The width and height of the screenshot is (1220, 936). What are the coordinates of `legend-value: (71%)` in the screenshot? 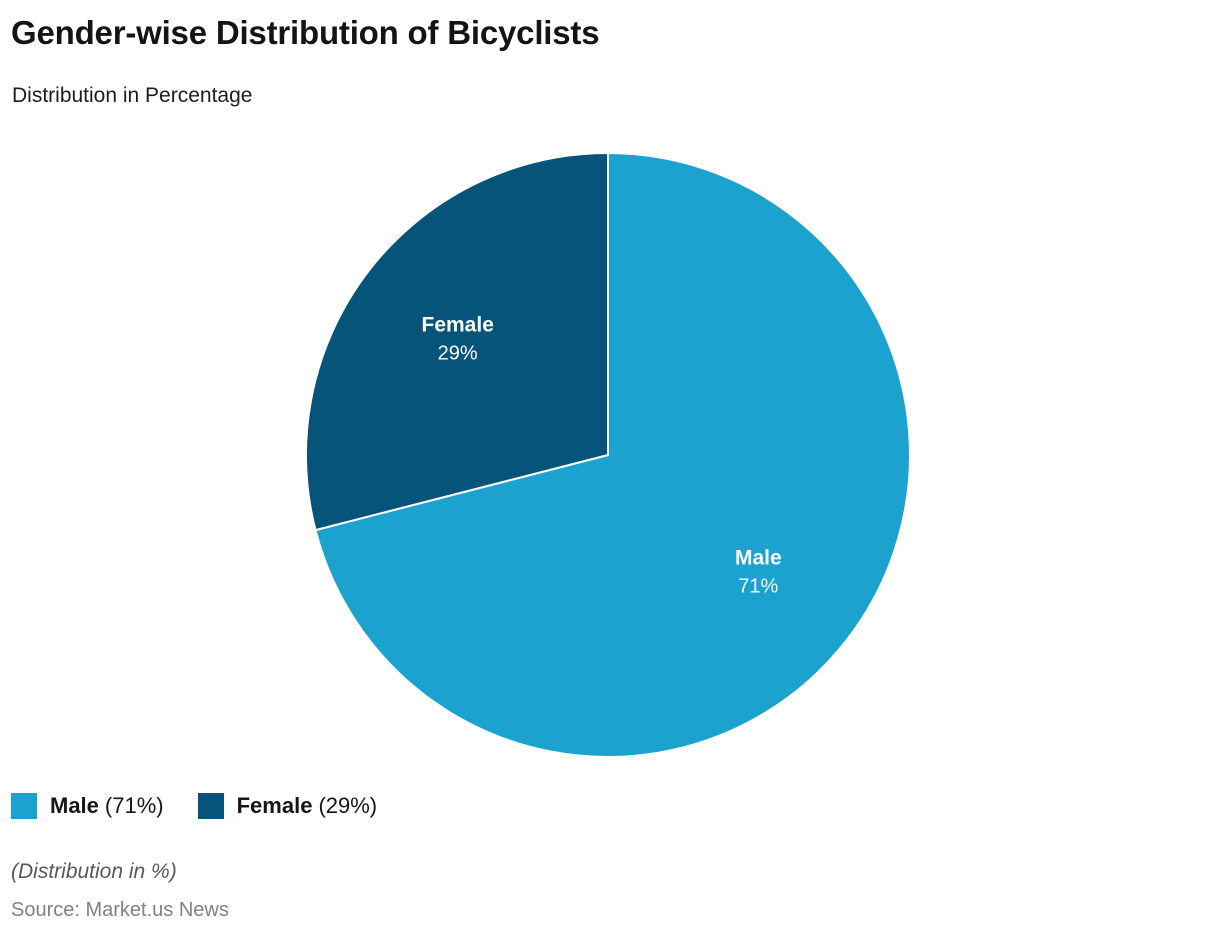 It's located at (134, 805).